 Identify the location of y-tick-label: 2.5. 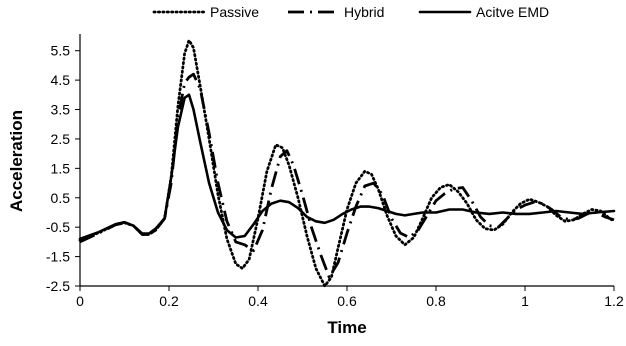
(61, 139).